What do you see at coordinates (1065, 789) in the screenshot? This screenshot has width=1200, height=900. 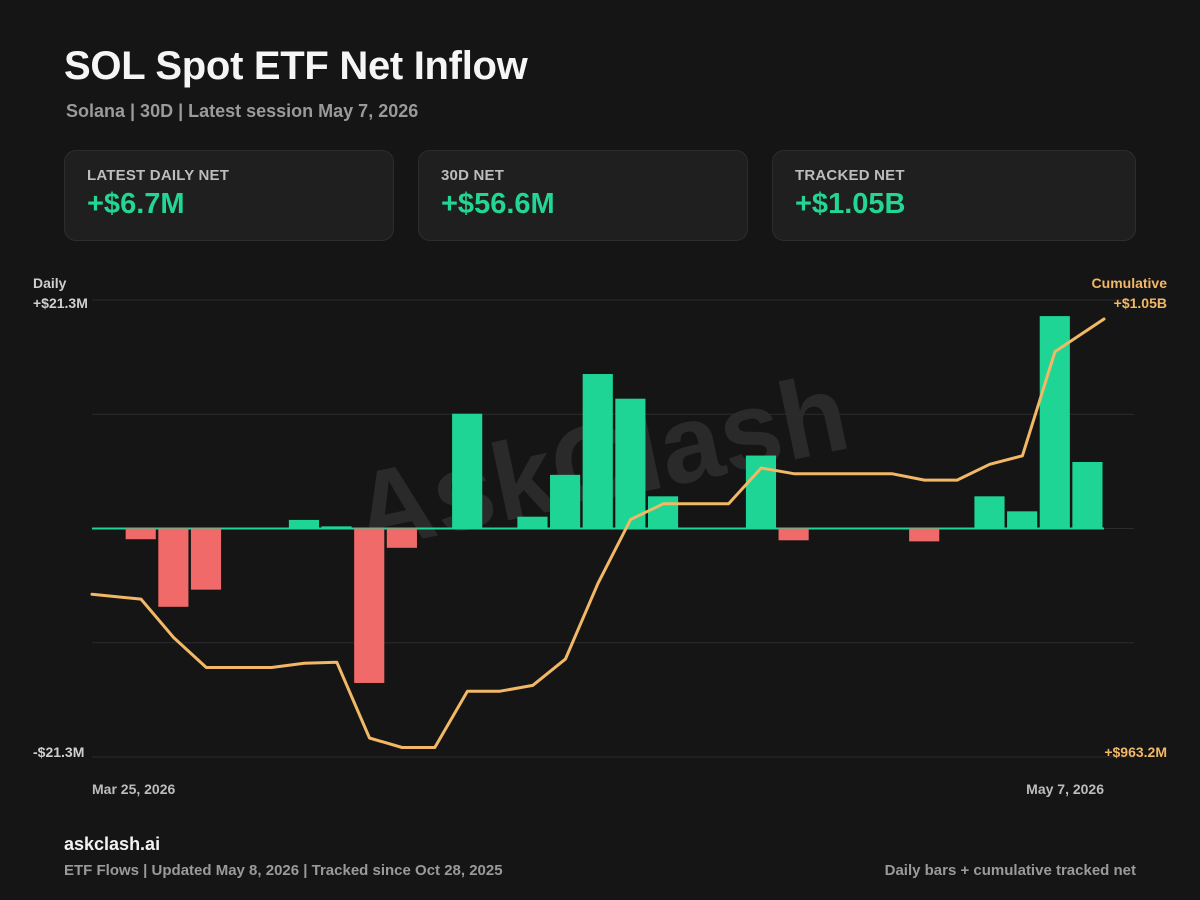 I see `x-axis-end-label: May 7, 2026` at bounding box center [1065, 789].